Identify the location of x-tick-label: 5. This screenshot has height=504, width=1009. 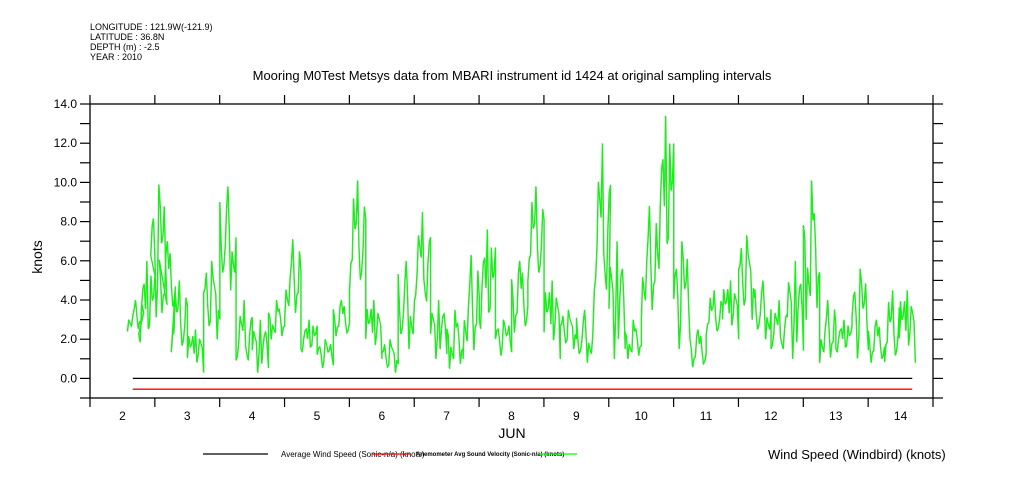
(317, 416).